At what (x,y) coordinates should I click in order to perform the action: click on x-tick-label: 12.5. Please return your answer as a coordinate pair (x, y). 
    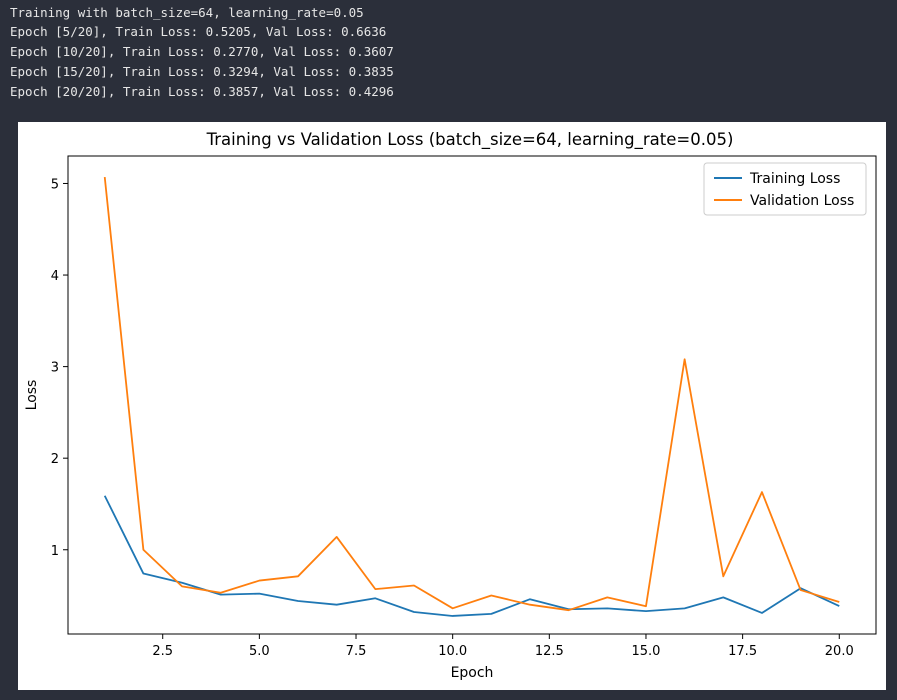
    Looking at the image, I should click on (549, 651).